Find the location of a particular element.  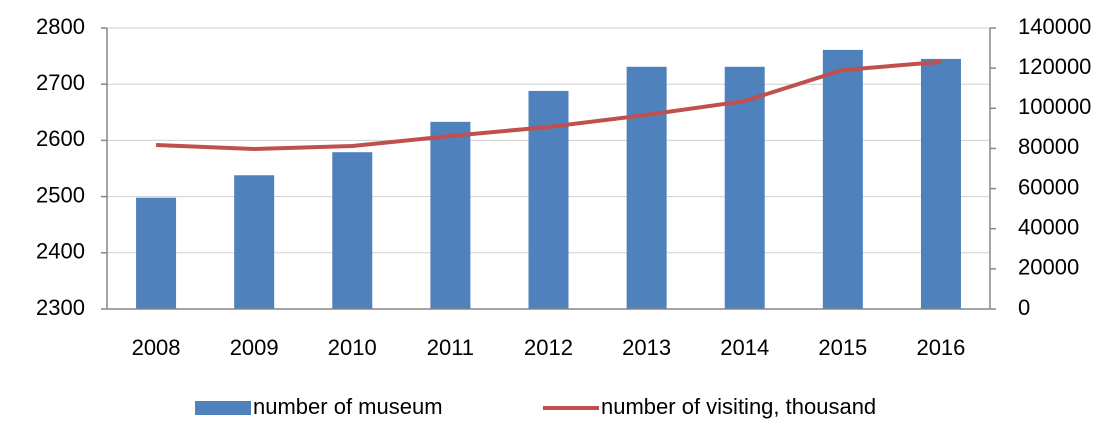

x-tick-label: 2014 is located at coordinates (744, 347).